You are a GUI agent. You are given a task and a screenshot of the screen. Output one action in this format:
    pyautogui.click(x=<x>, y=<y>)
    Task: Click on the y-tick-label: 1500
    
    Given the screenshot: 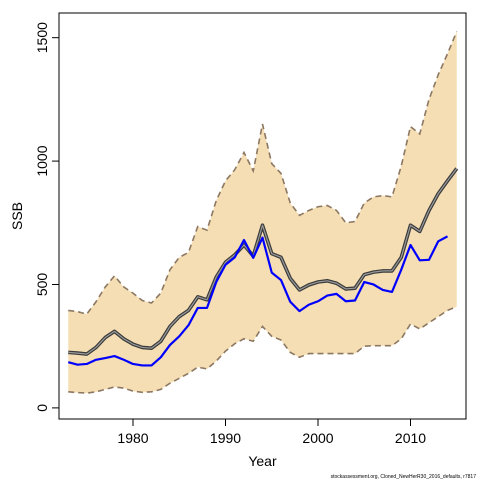 What is the action you would take?
    pyautogui.click(x=42, y=37)
    